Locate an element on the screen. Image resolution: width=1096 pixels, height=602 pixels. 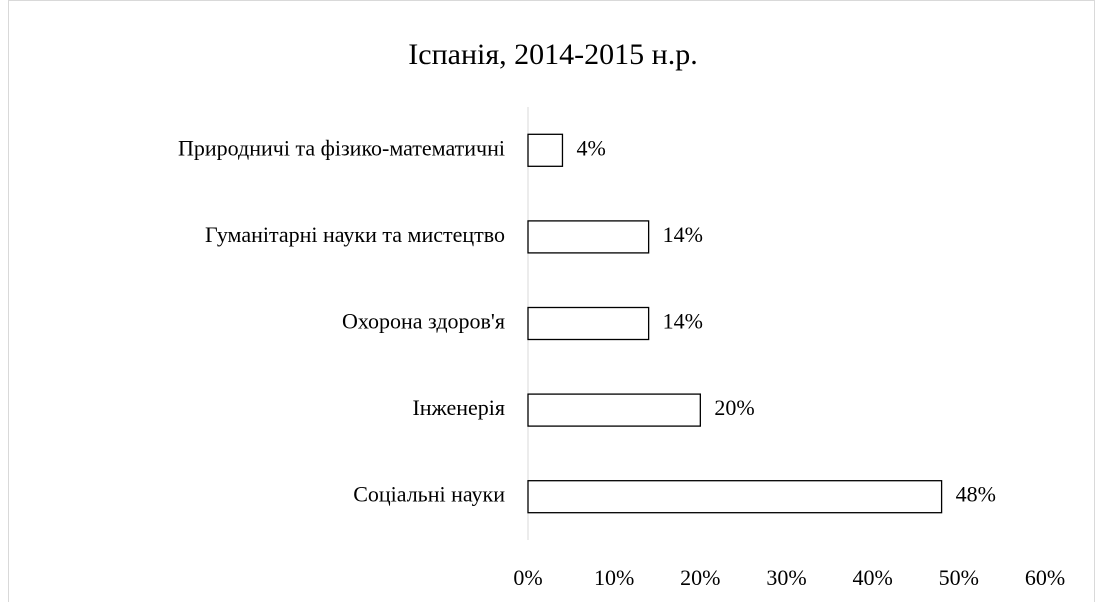
category-label: Природничі та фізико-математичні is located at coordinates (341, 147).